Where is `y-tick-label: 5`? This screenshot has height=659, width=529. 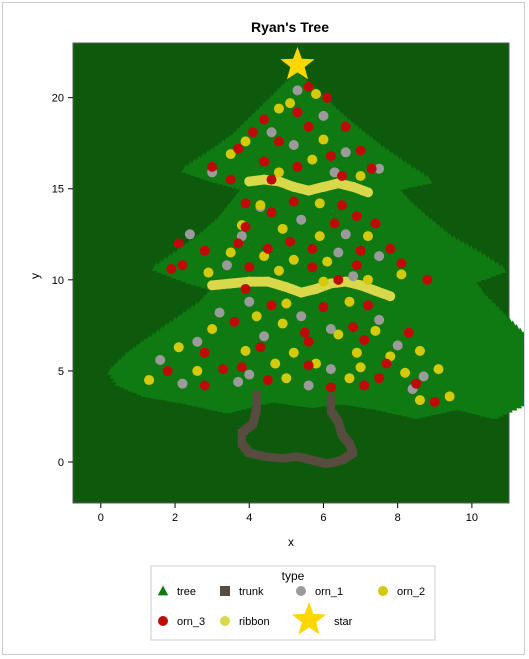 y-tick-label: 5 is located at coordinates (61, 372).